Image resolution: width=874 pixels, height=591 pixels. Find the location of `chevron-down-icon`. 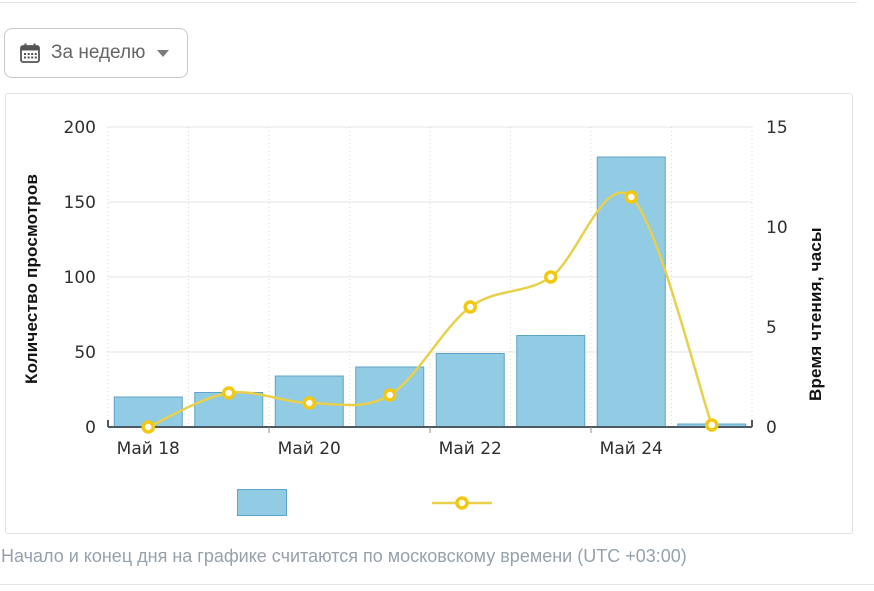

chevron-down-icon is located at coordinates (163, 53).